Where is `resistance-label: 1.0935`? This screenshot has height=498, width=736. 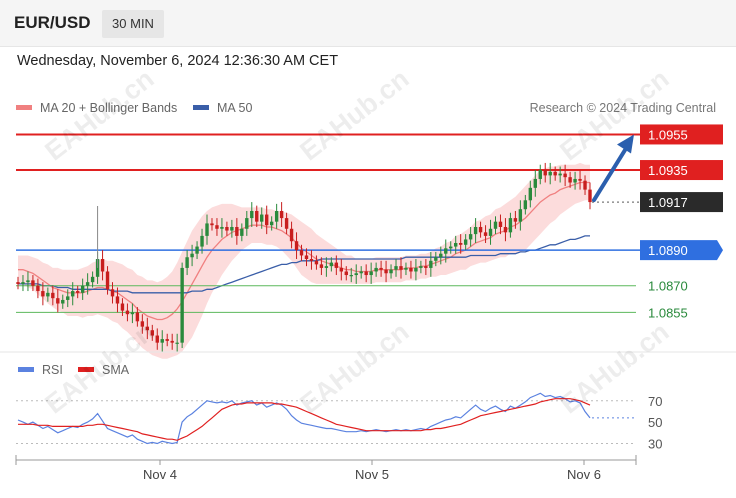
resistance-label: 1.0935 is located at coordinates (668, 170).